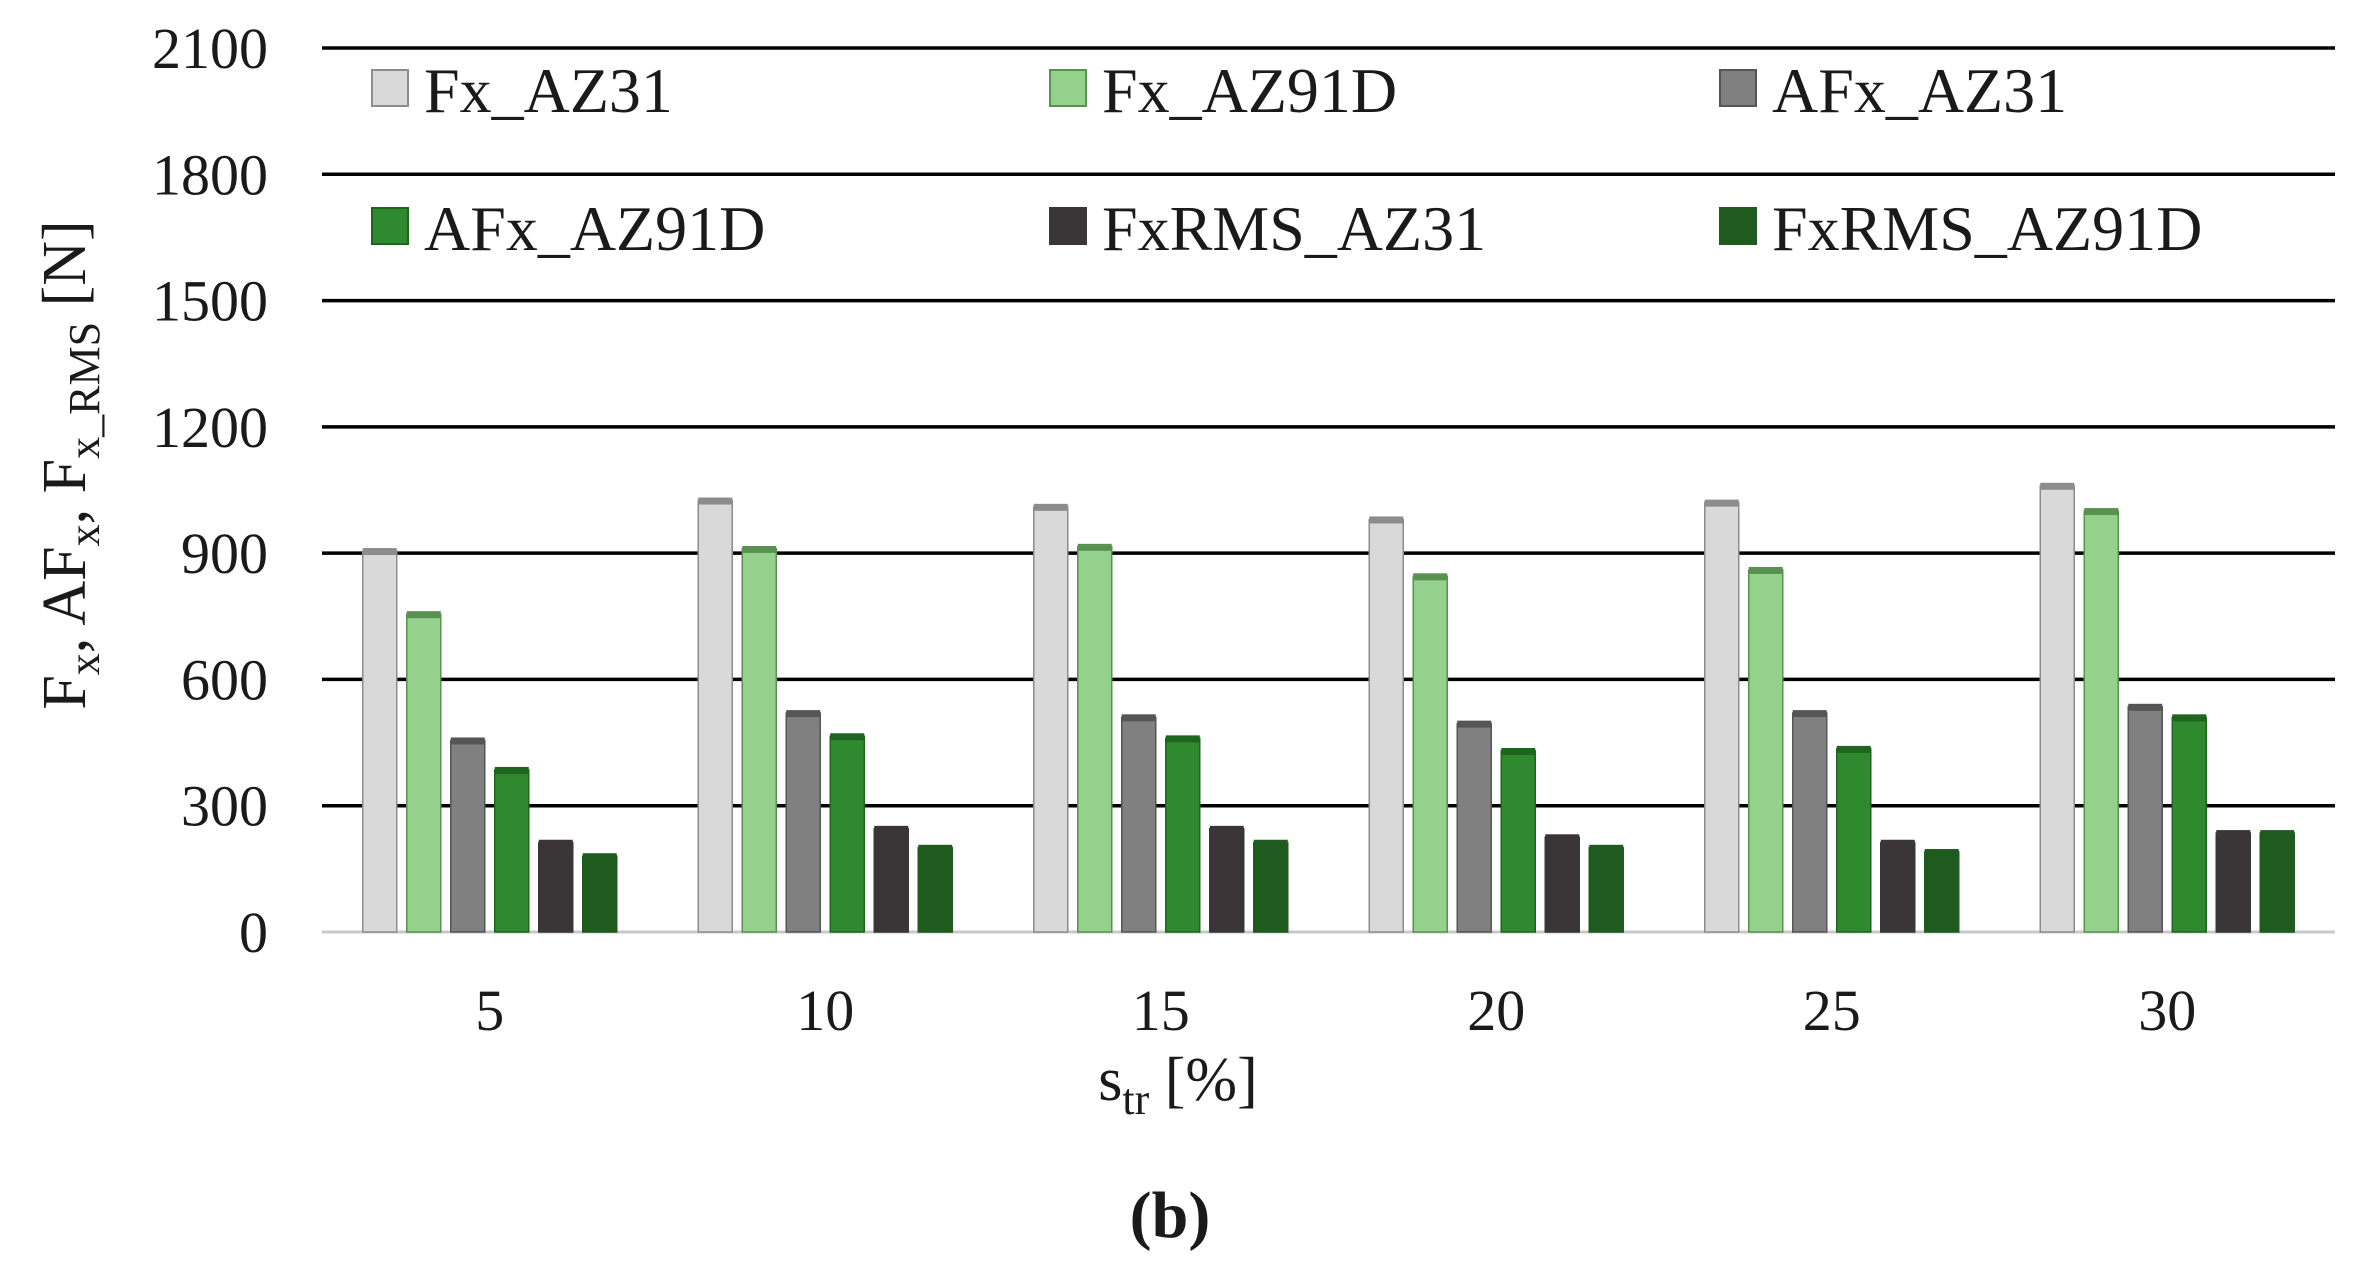 The height and width of the screenshot is (1271, 2361). What do you see at coordinates (65, 491) in the screenshot?
I see `y-title-sep2: , F` at bounding box center [65, 491].